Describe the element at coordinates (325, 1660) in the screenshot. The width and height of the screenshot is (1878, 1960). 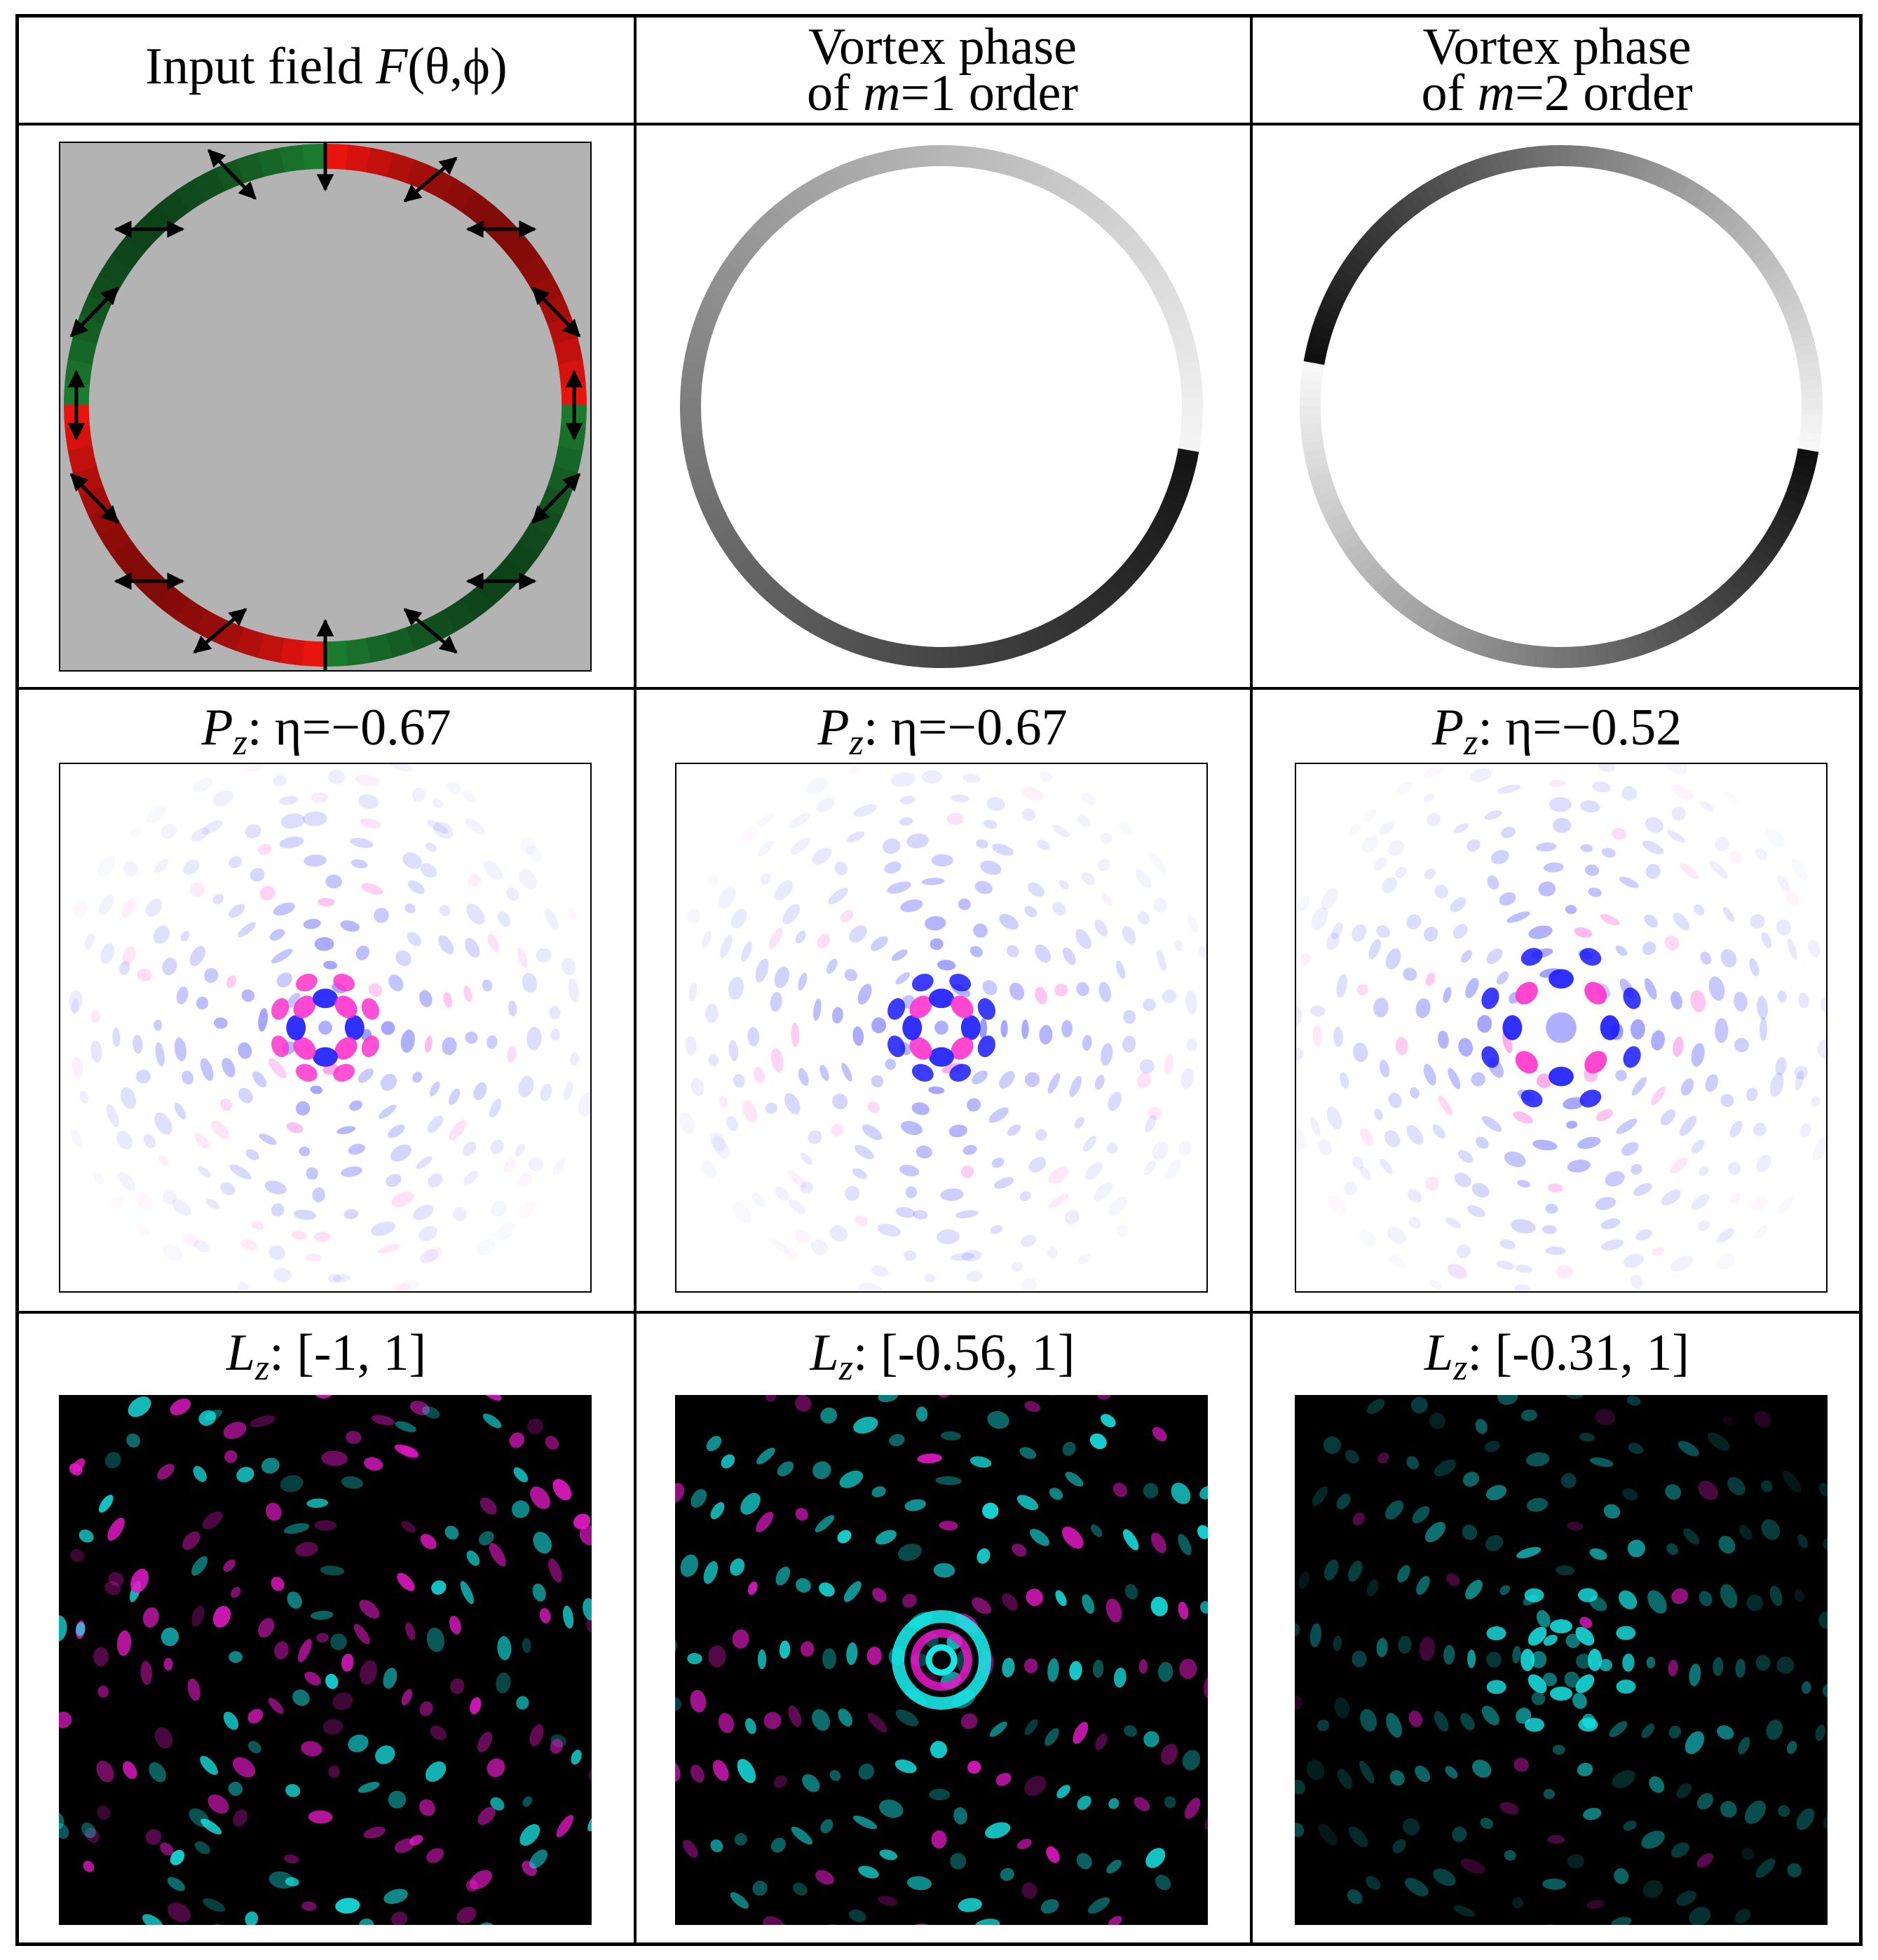
I see `lz-pattern` at that location.